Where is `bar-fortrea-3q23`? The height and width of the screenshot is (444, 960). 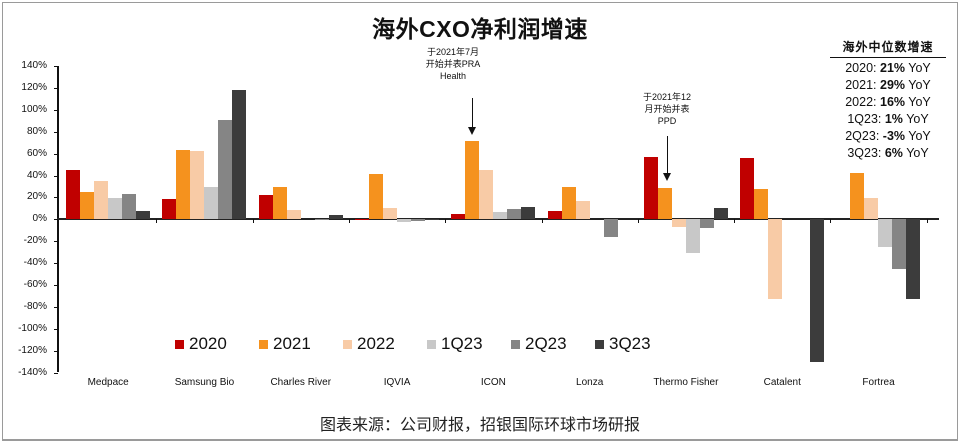 bar-fortrea-3q23 is located at coordinates (913, 259).